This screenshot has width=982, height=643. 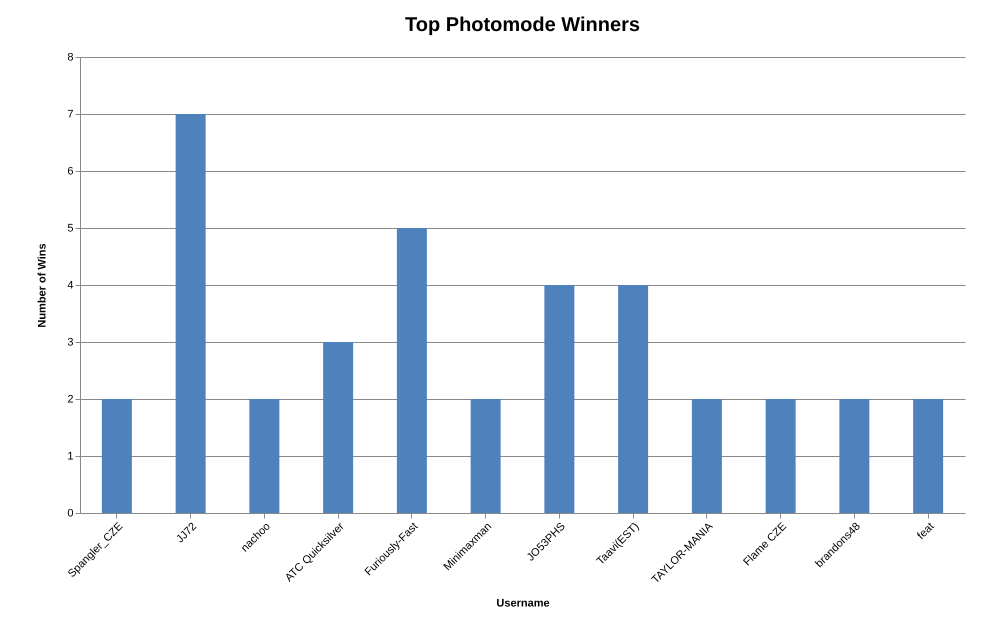 What do you see at coordinates (522, 25) in the screenshot?
I see `chart-title: Top Photomode Winners` at bounding box center [522, 25].